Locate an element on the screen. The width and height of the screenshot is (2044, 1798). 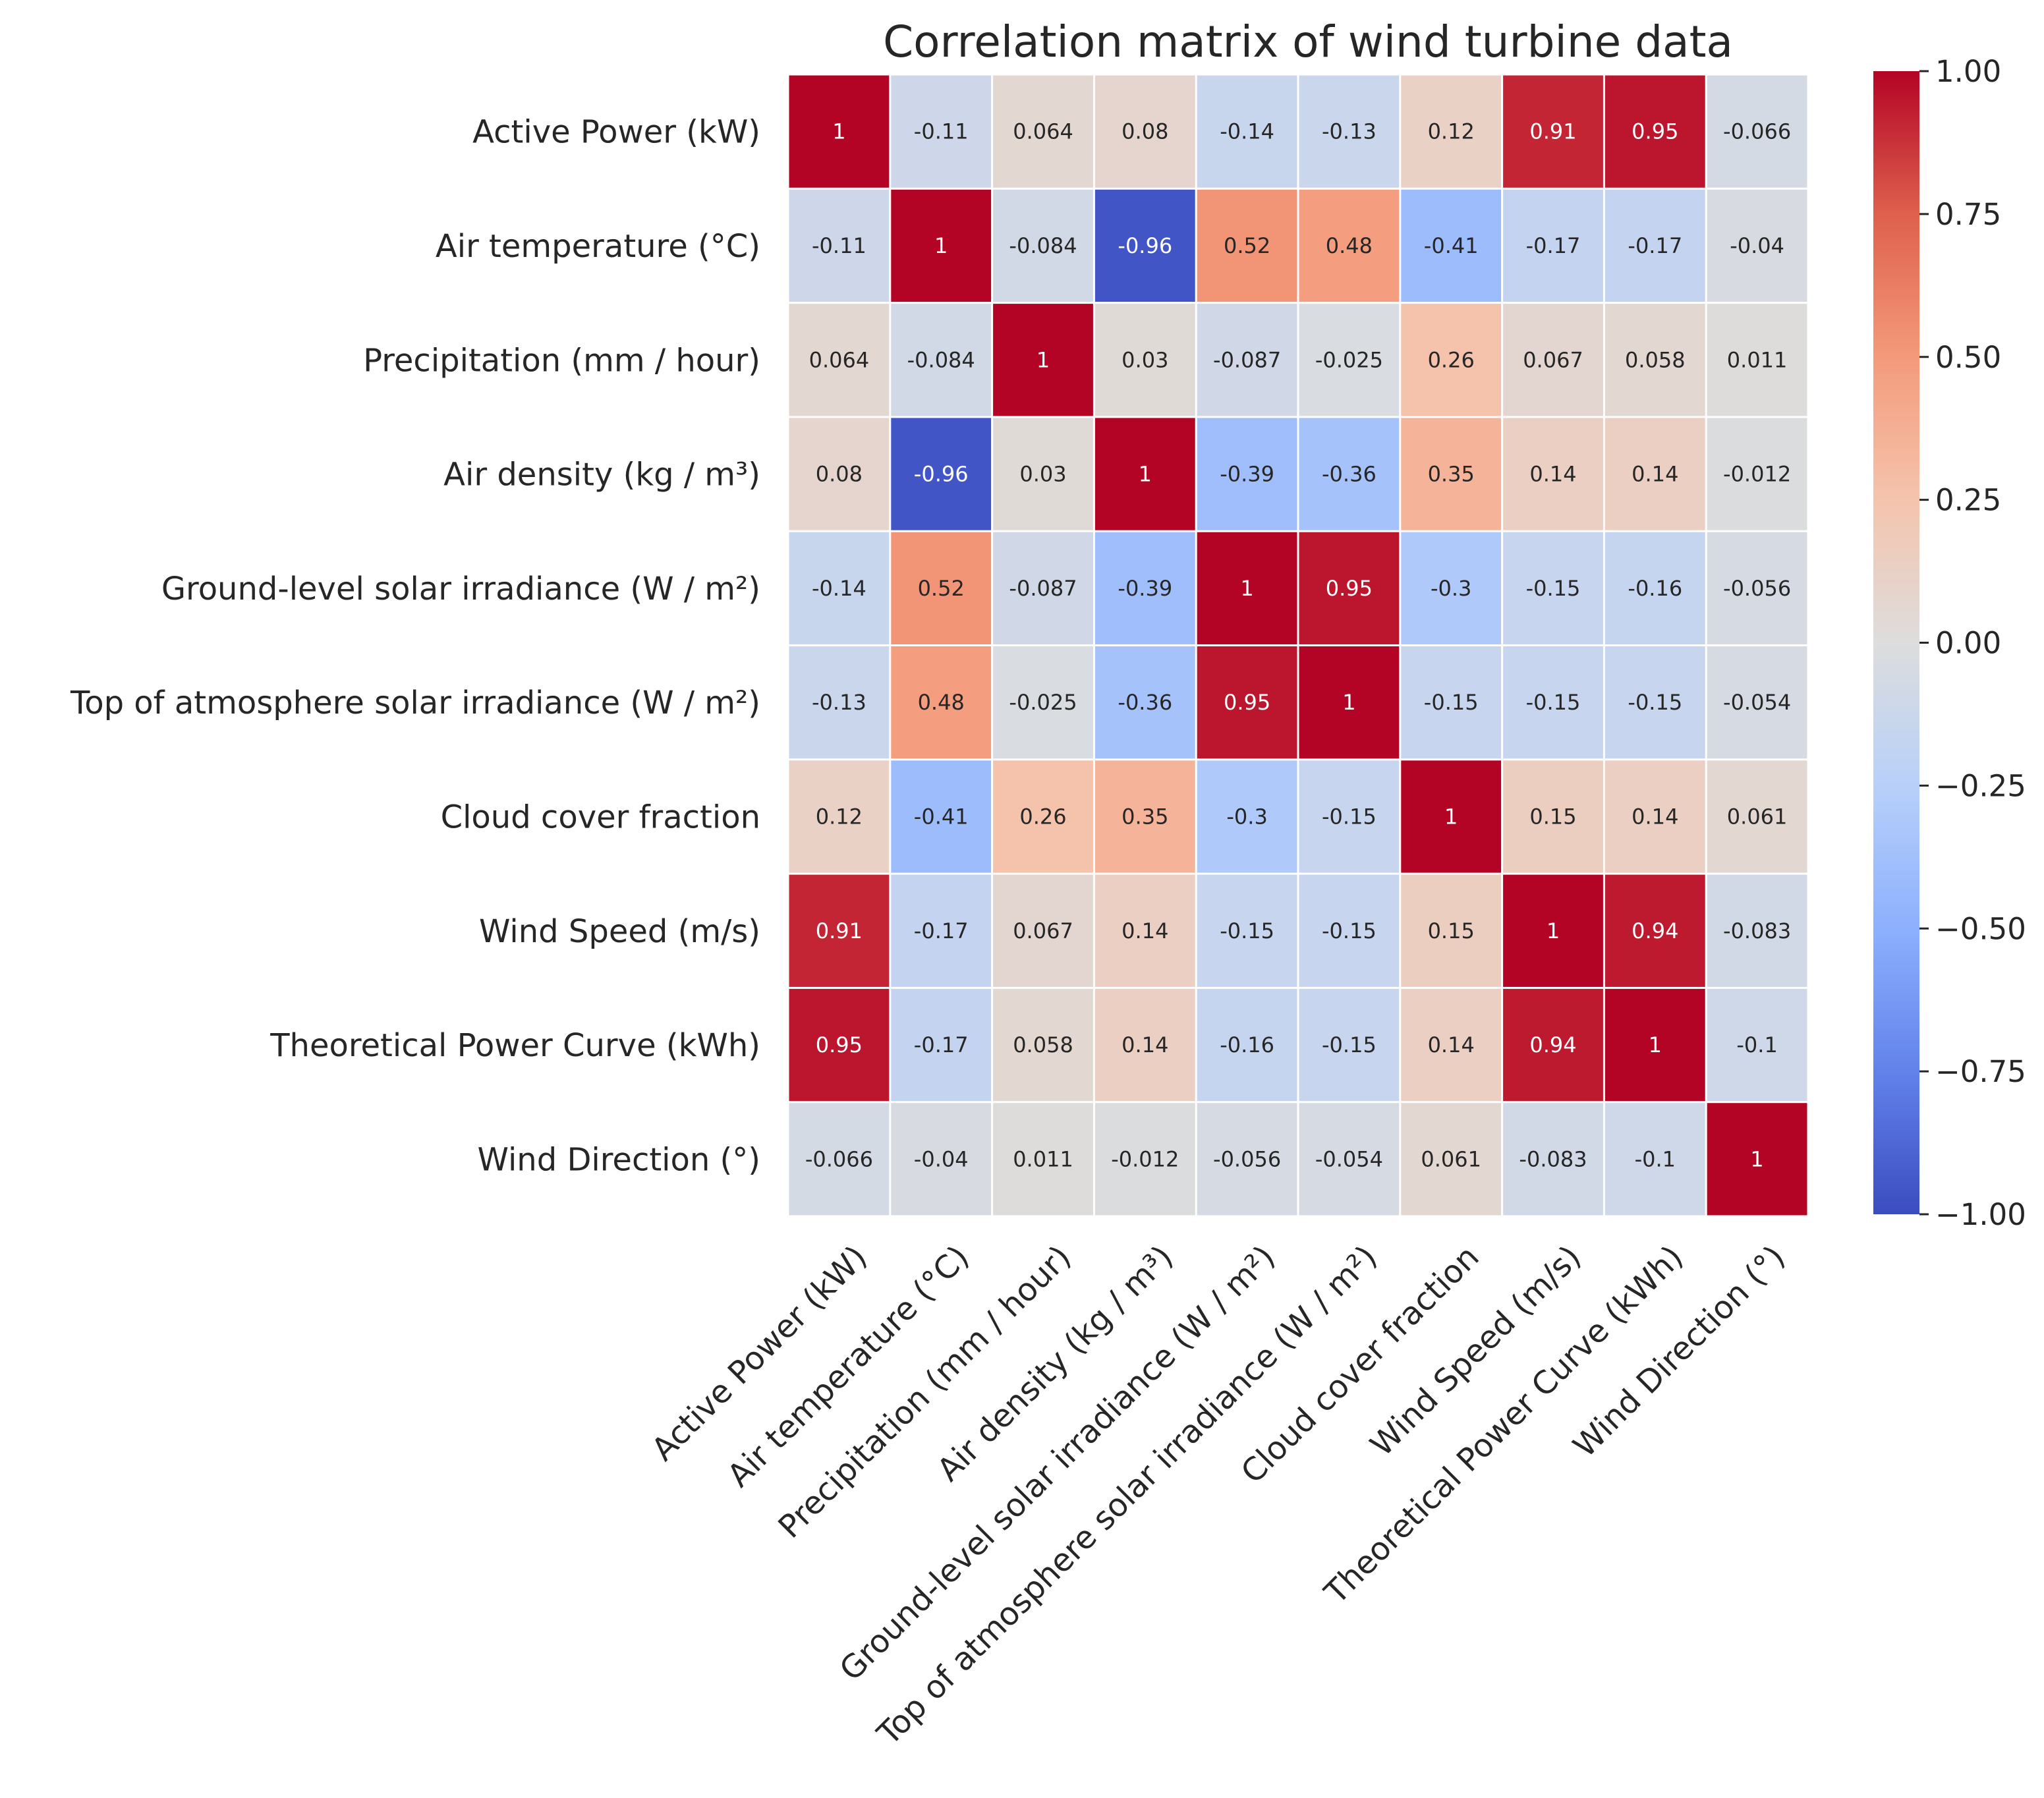
cell-value-label: -0.054 is located at coordinates (1349, 1158).